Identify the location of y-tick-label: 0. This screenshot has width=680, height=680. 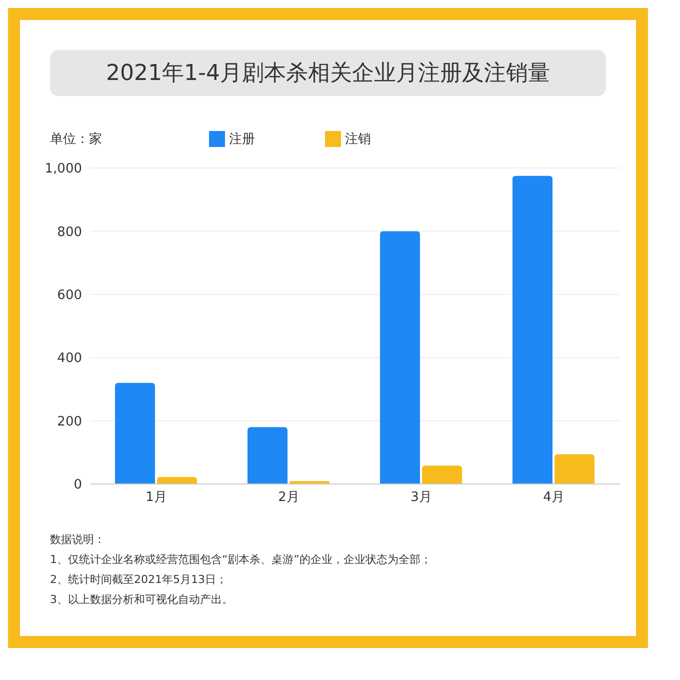
(78, 485).